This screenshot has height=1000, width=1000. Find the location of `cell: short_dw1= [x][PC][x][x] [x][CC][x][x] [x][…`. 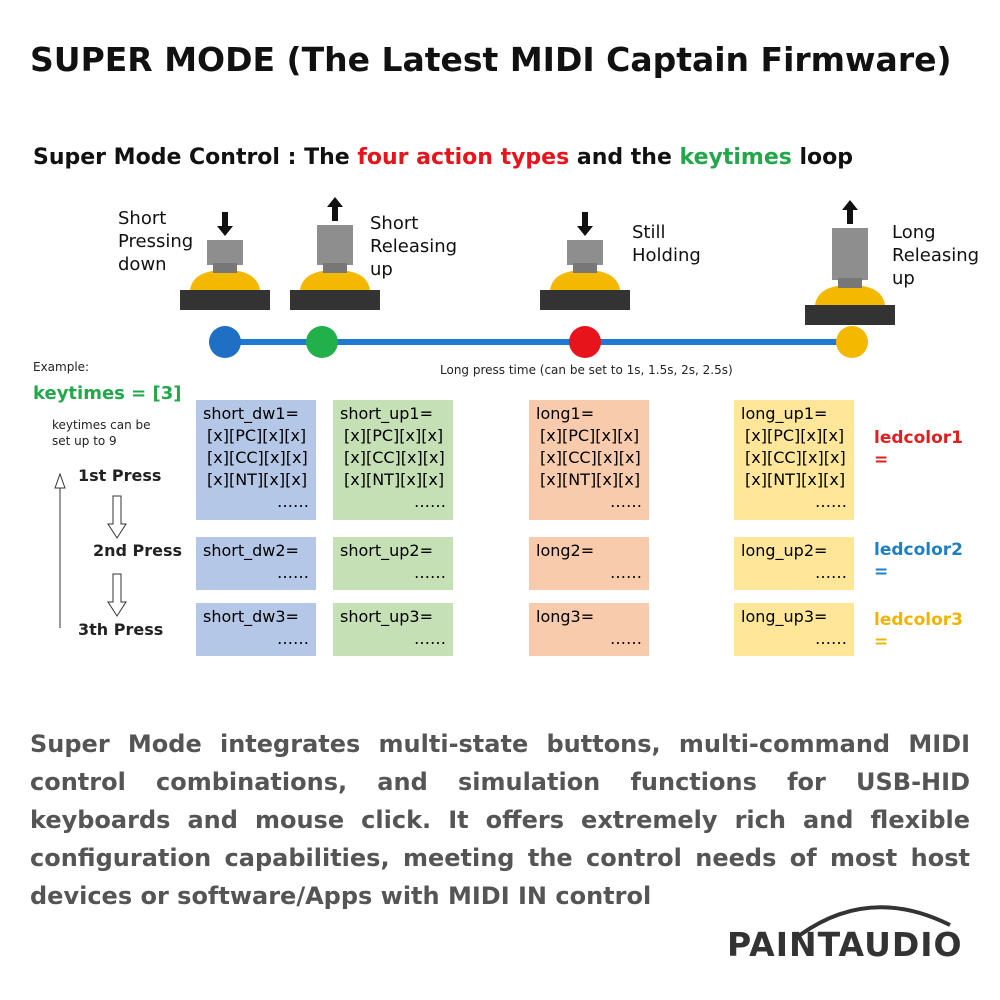

cell: short_dw1= [x][PC][x][x] [x][CC][x][x] [x][… is located at coordinates (256, 460).